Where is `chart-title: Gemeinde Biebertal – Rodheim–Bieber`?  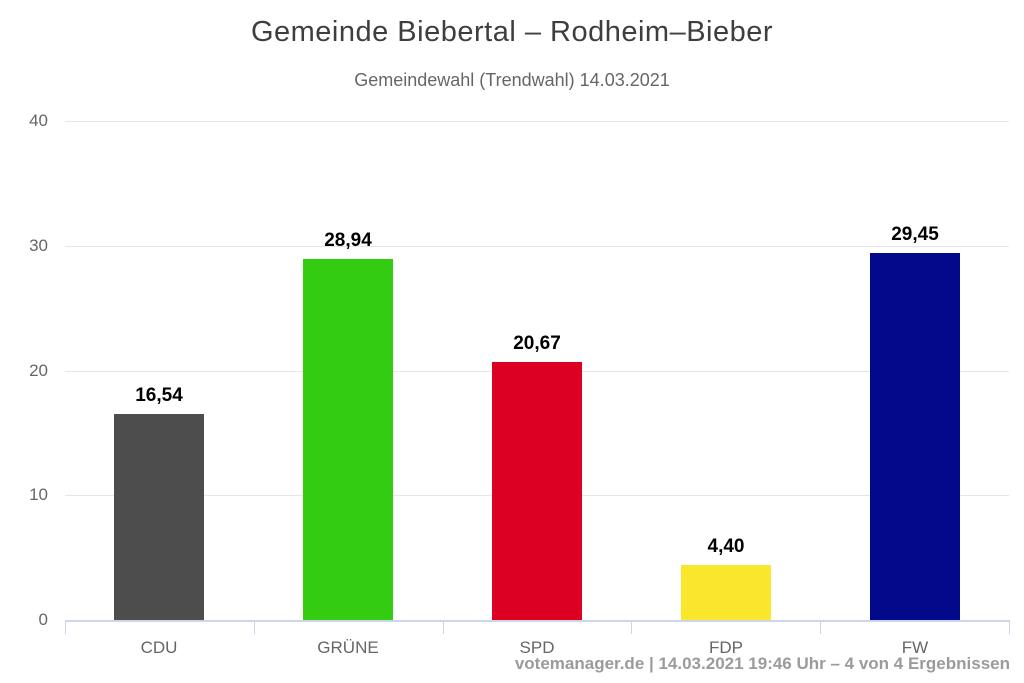
chart-title: Gemeinde Biebertal – Rodheim–Bieber is located at coordinates (512, 32).